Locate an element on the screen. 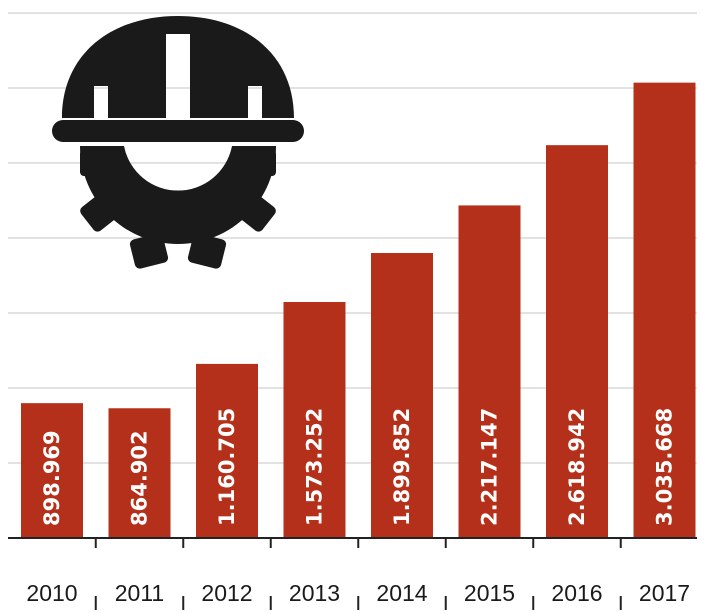 The height and width of the screenshot is (613, 705). bar-2012 is located at coordinates (227, 450).